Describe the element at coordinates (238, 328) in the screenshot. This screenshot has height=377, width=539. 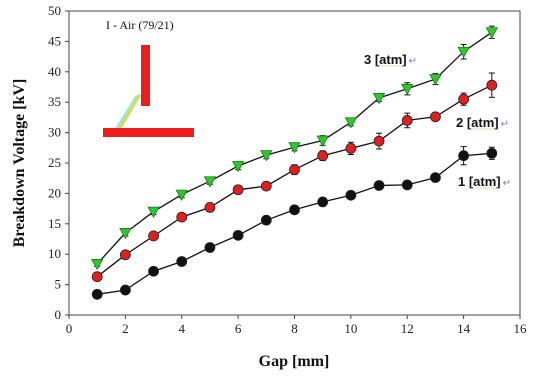
I see `x-tick-label: 6` at that location.